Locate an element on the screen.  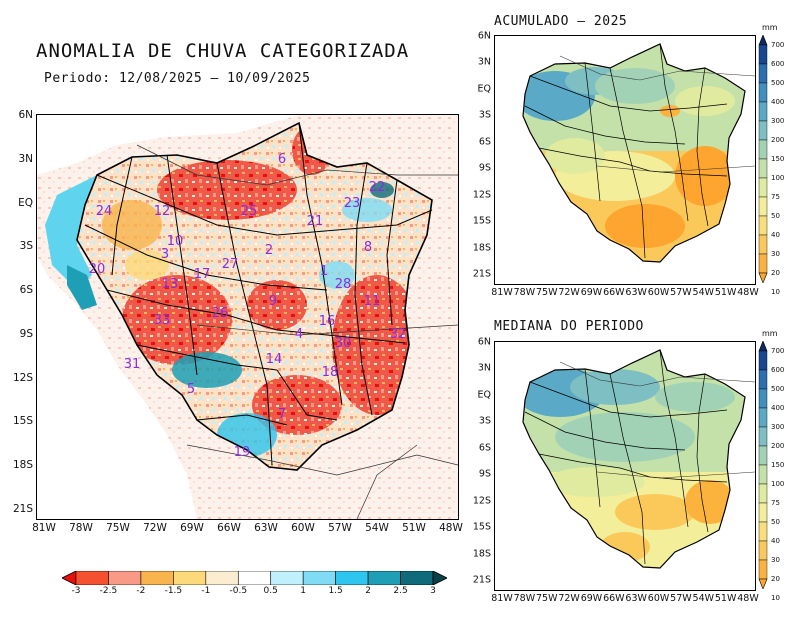
basin-label: 31 is located at coordinates (132, 364).